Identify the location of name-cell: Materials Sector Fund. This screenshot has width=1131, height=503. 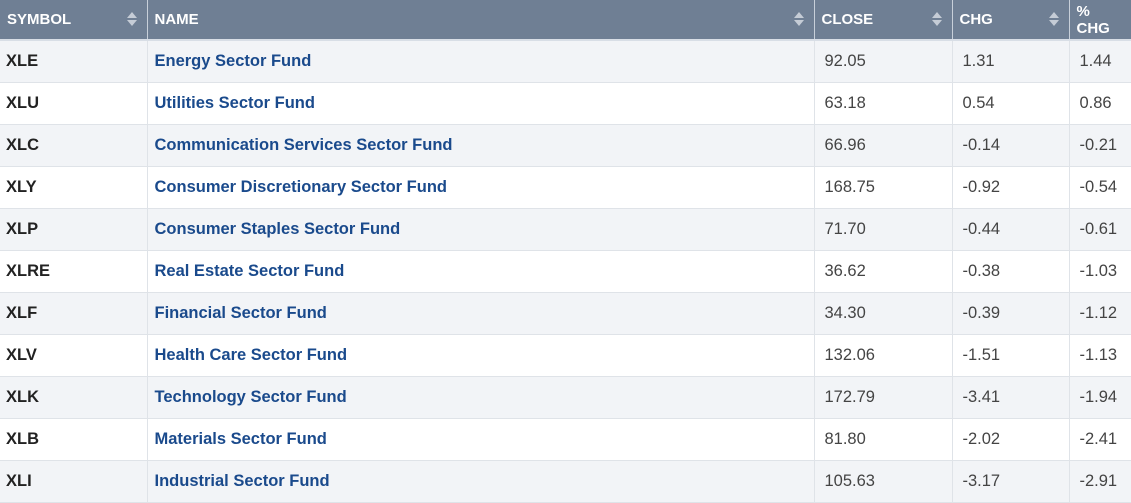
(481, 439).